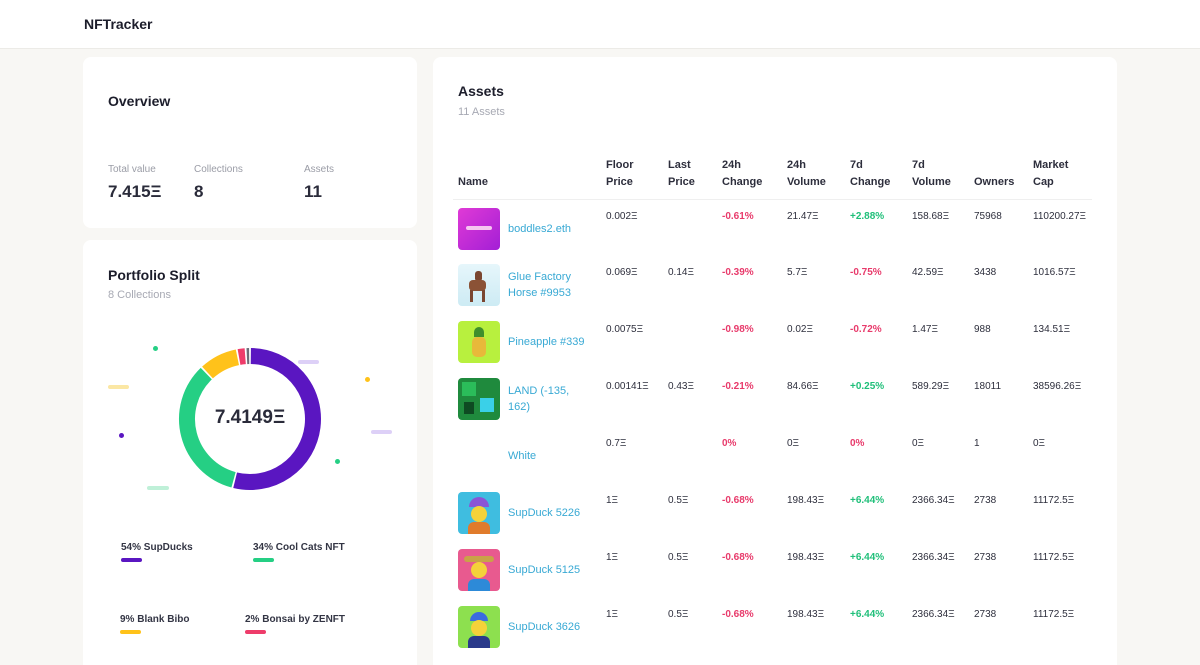 This screenshot has width=1200, height=665. What do you see at coordinates (544, 627) in the screenshot?
I see `asset-name-link: SupDuck 3626` at bounding box center [544, 627].